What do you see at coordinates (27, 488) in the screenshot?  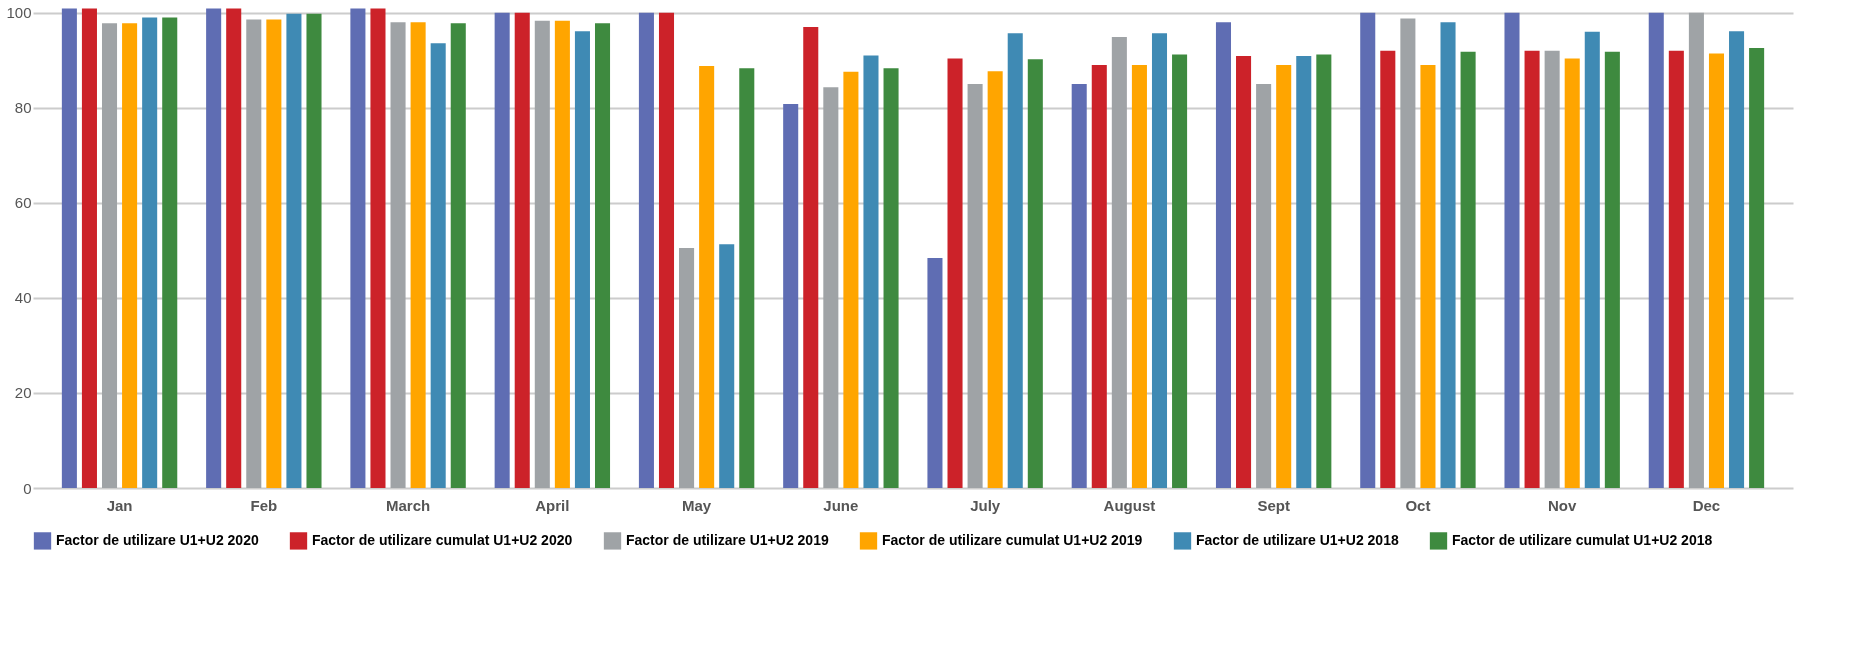 I see `y-tick-label: 0` at bounding box center [27, 488].